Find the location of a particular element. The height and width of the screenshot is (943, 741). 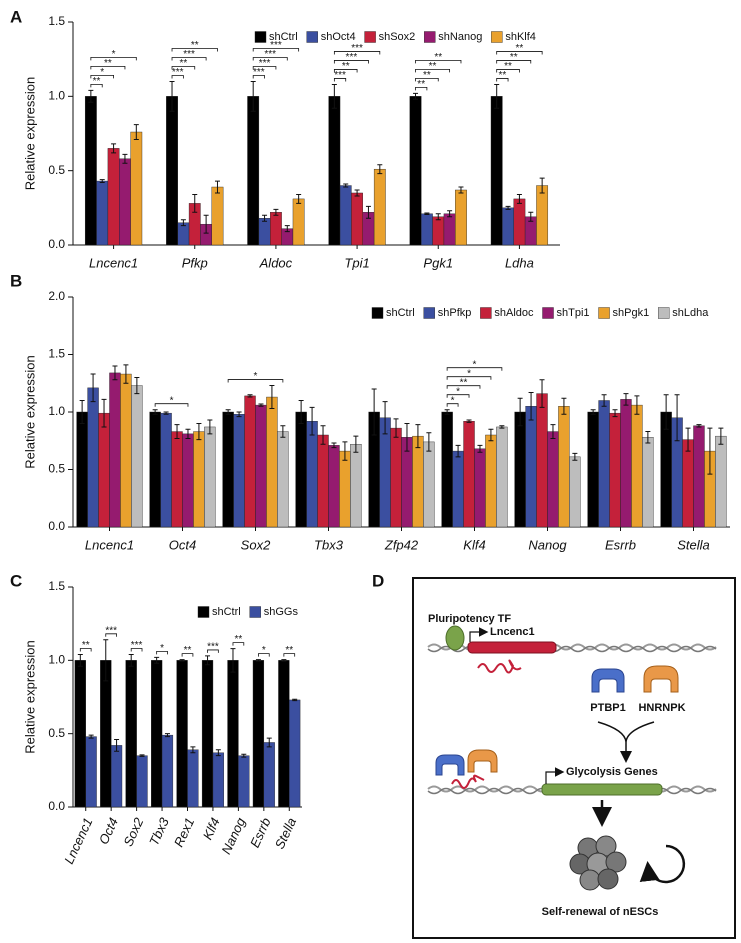

x-tick-label: Ldha is located at coordinates (519, 262).